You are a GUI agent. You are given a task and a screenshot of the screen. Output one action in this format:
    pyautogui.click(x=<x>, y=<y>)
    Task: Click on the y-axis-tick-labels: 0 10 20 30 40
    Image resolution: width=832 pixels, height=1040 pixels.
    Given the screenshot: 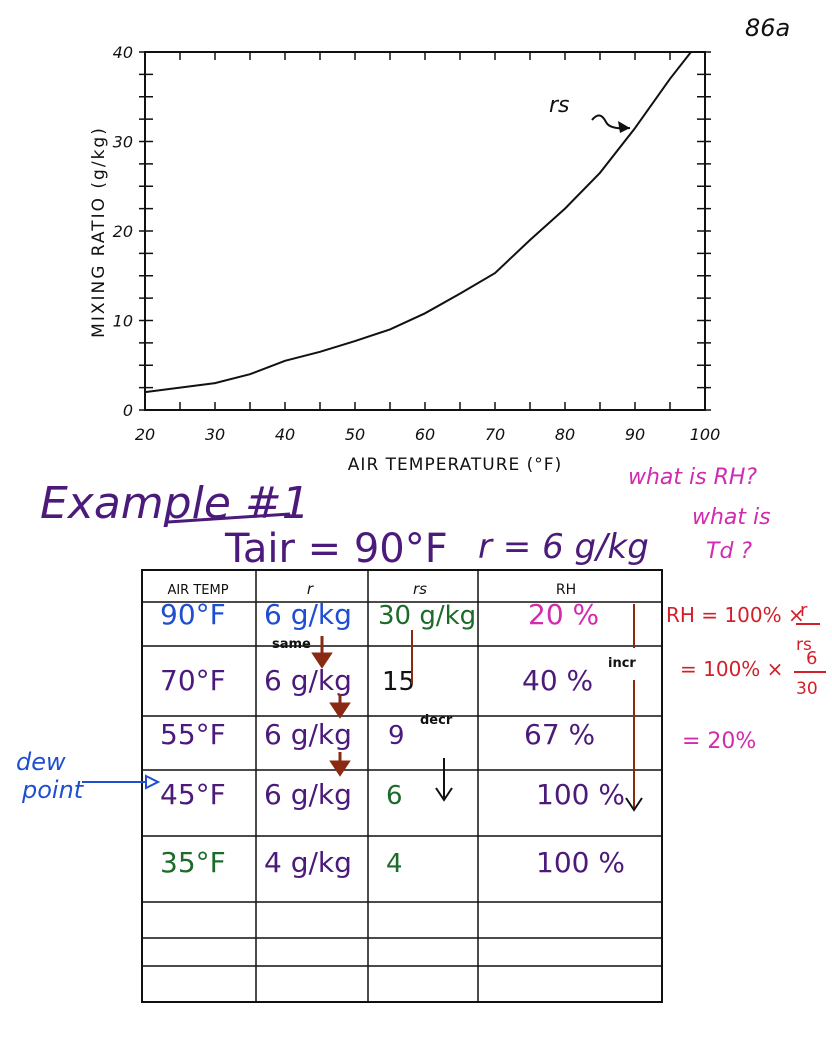 What is the action you would take?
    pyautogui.click(x=123, y=231)
    